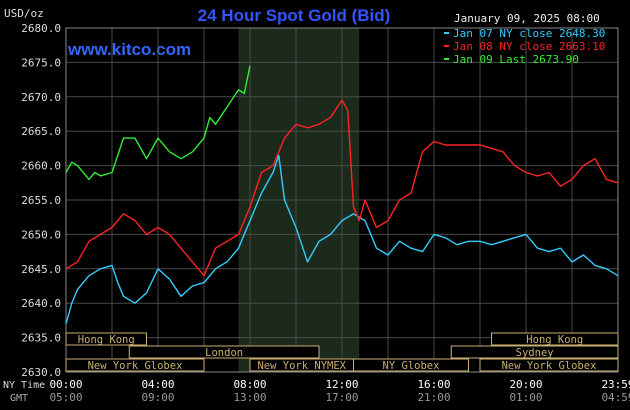 The image size is (630, 410). What do you see at coordinates (615, 384) in the screenshot?
I see `ny-tick-label: 23:59` at bounding box center [615, 384].